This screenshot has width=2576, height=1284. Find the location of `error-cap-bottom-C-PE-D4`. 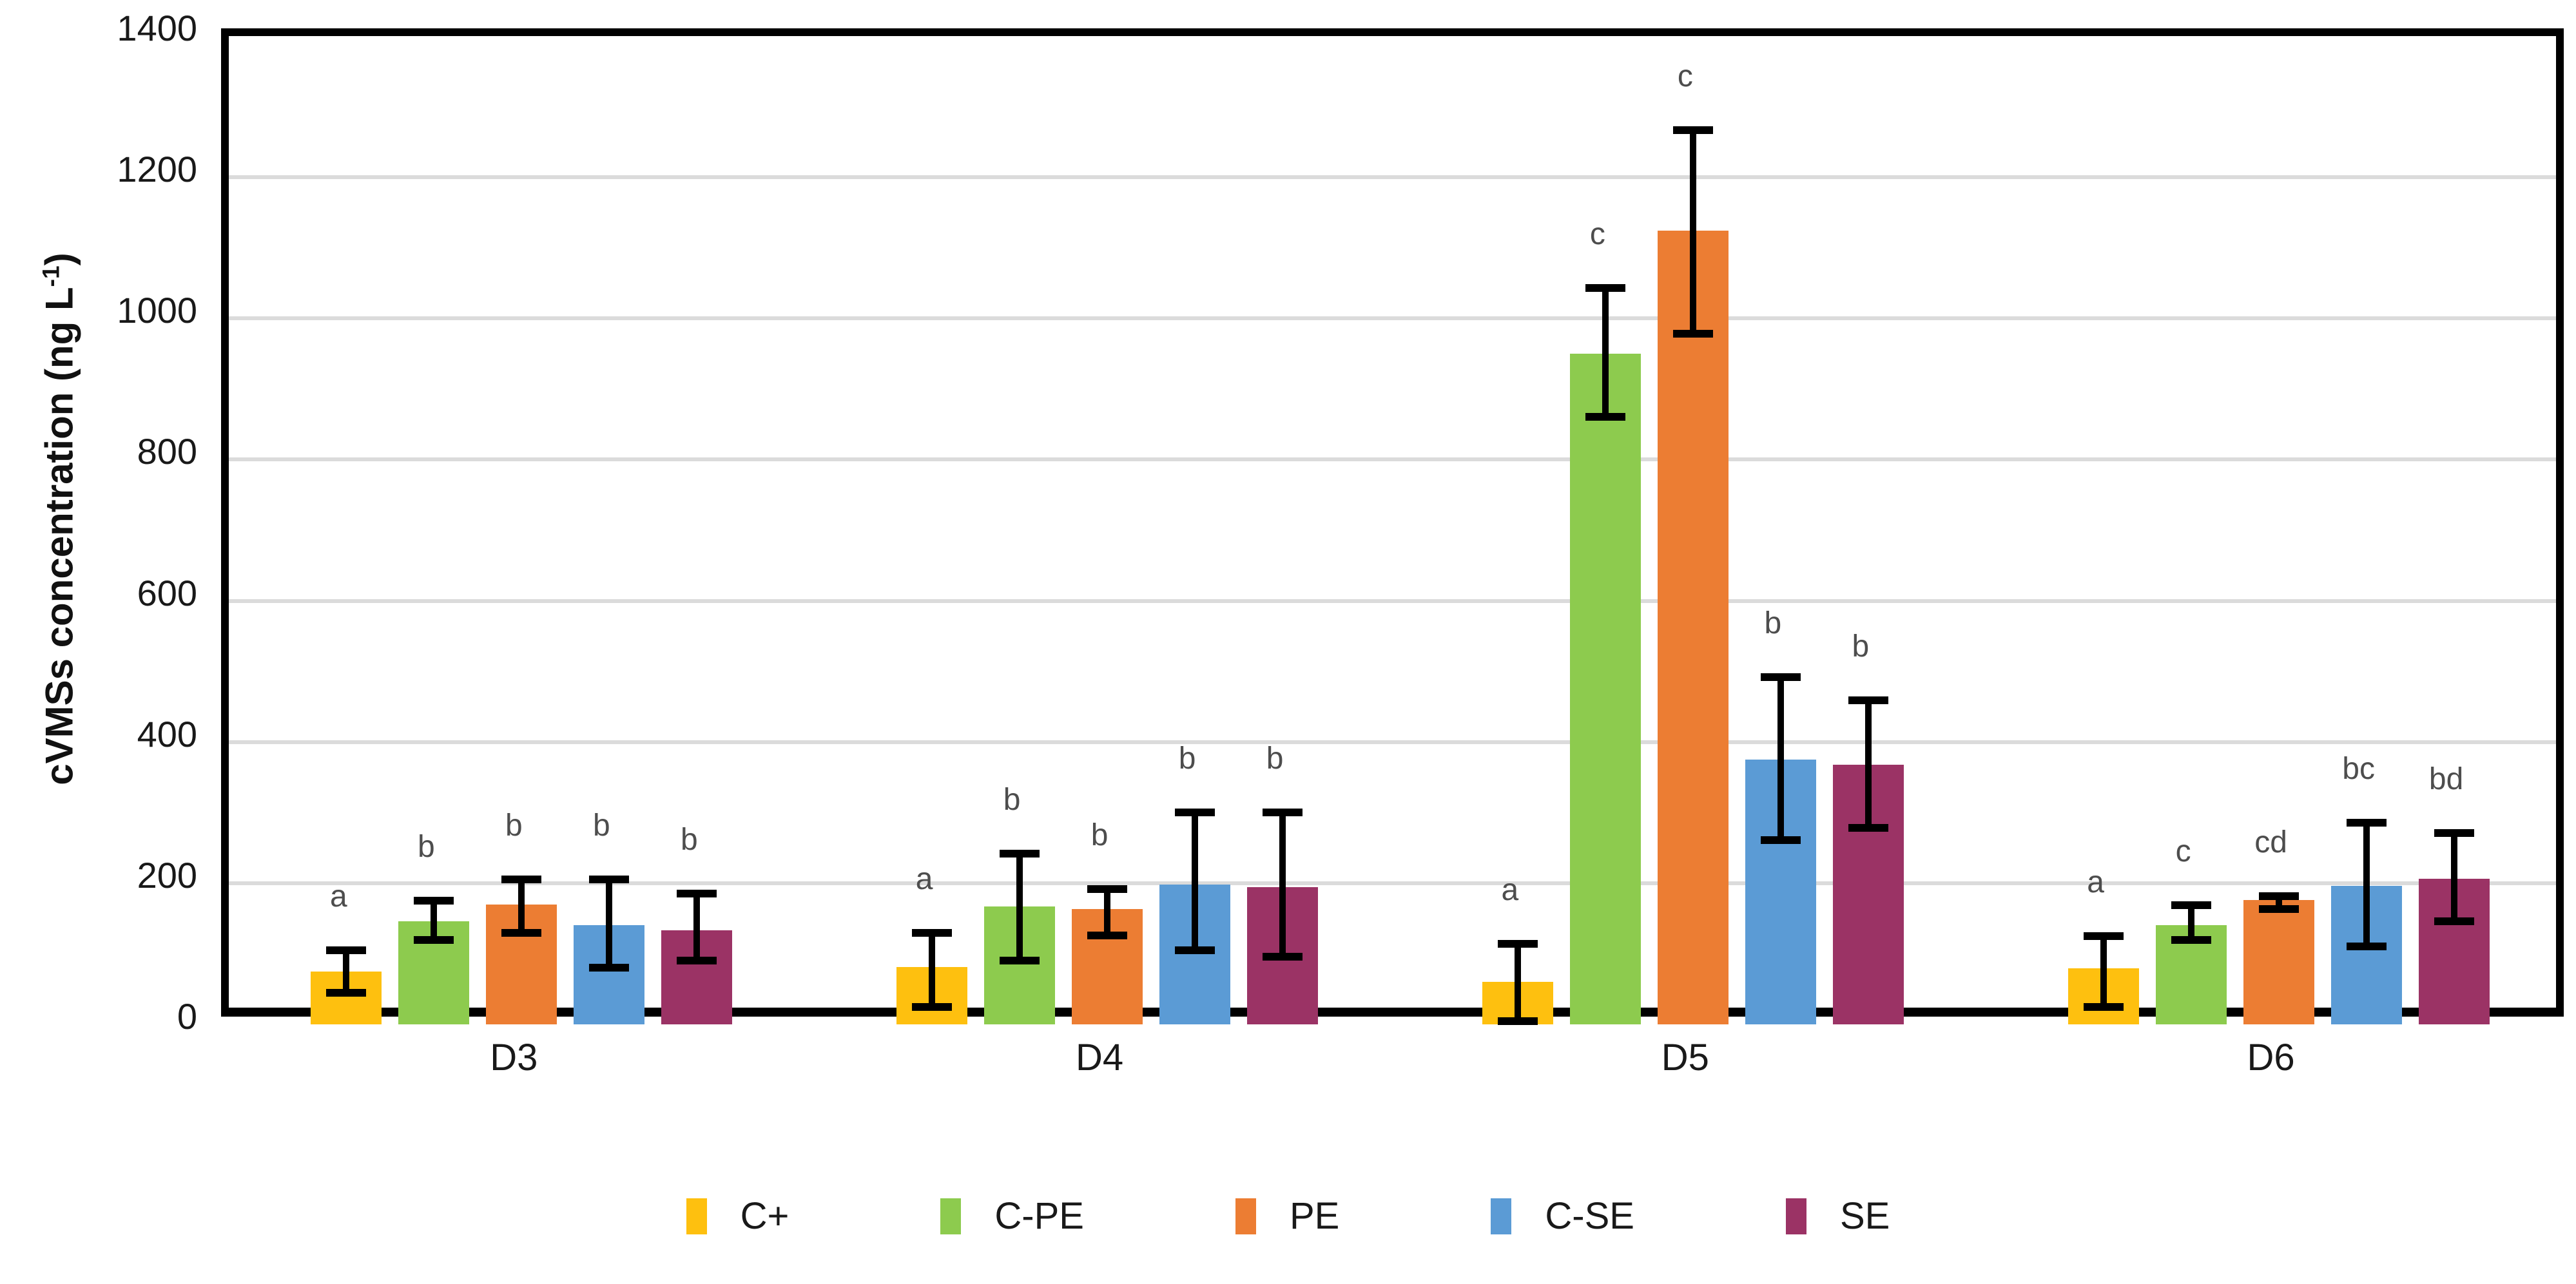

error-cap-bottom-C-PE-D4 is located at coordinates (1020, 961).